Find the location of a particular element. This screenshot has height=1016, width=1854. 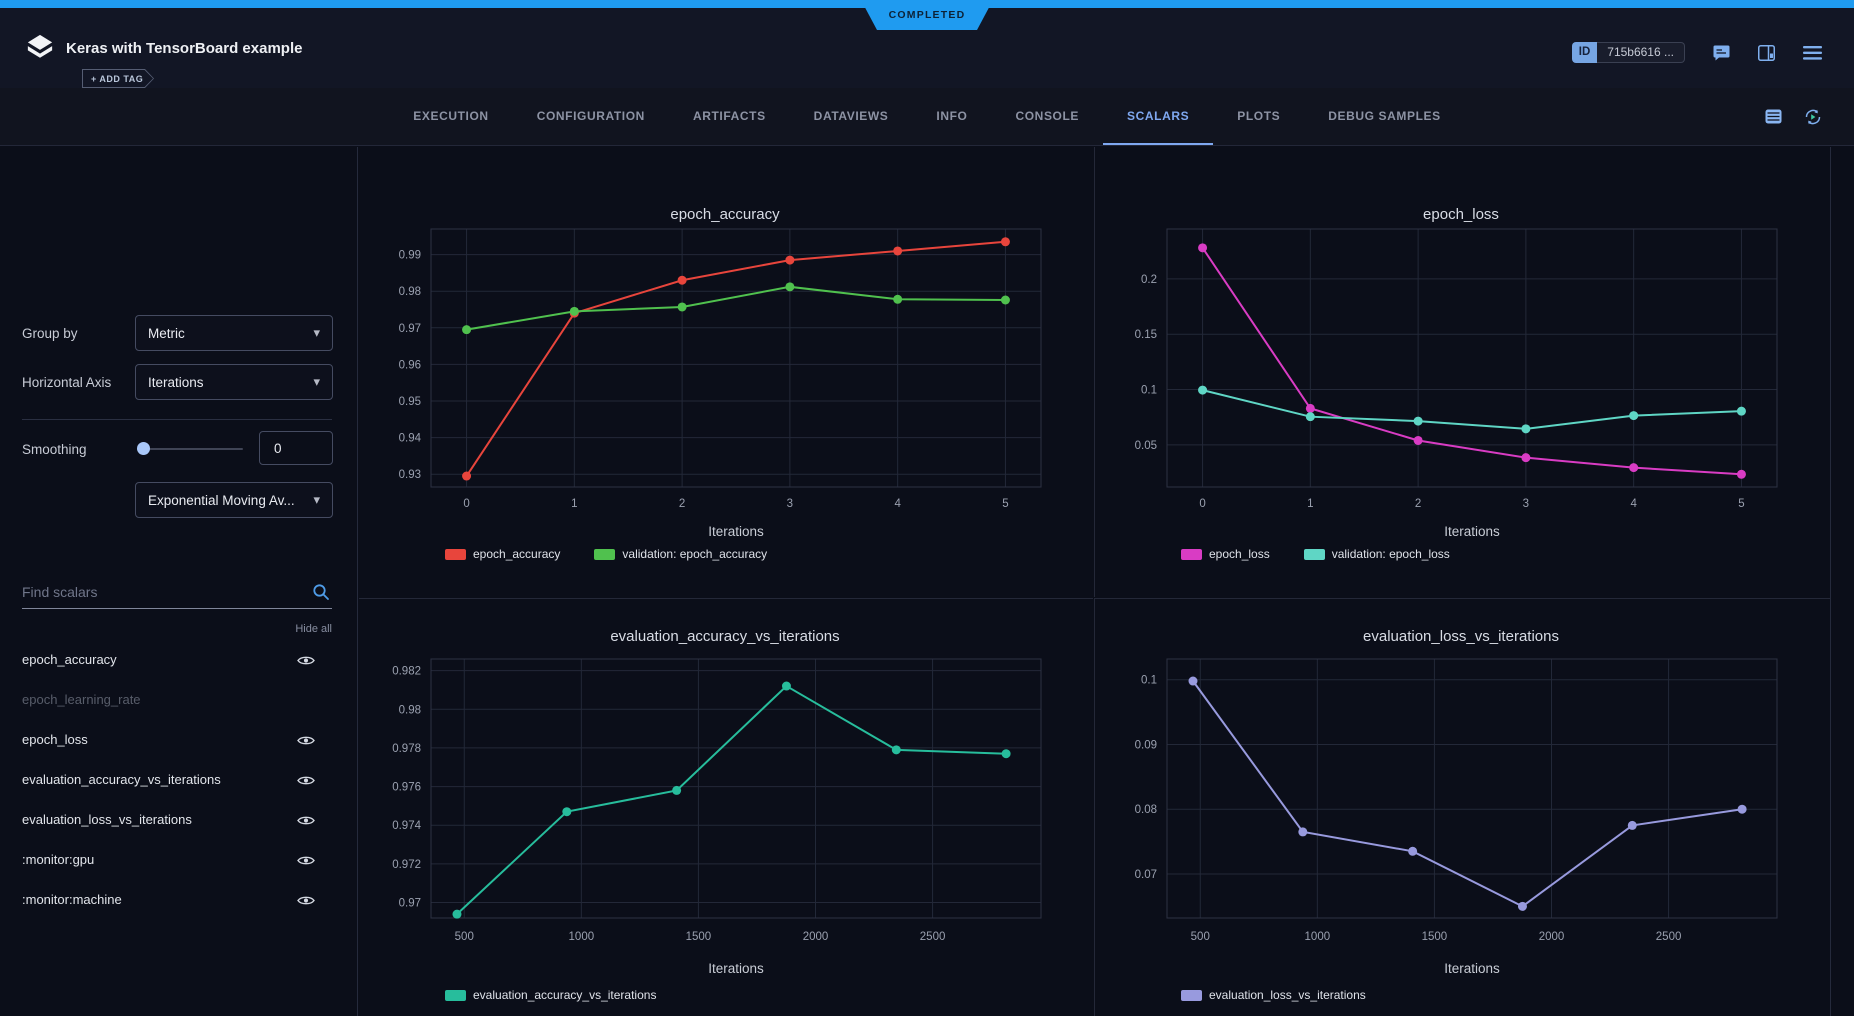

metrics-table-icon is located at coordinates (1773, 116).